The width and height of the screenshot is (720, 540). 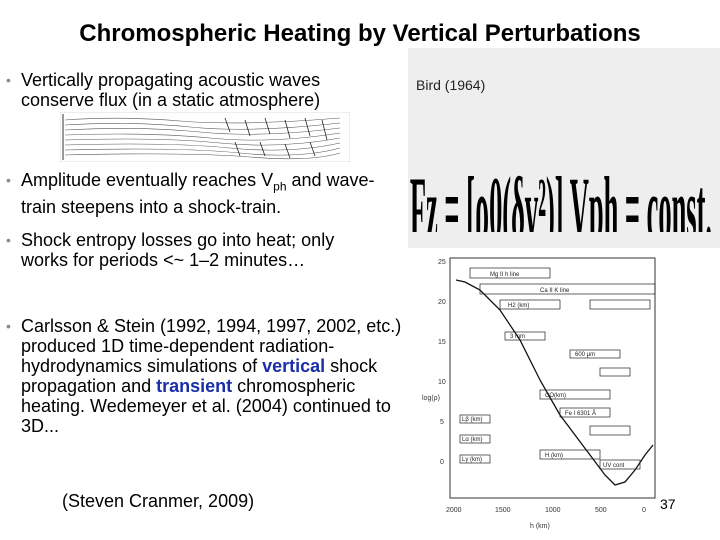 What do you see at coordinates (505, 275) in the screenshot?
I see `line-label: Mg II h line` at bounding box center [505, 275].